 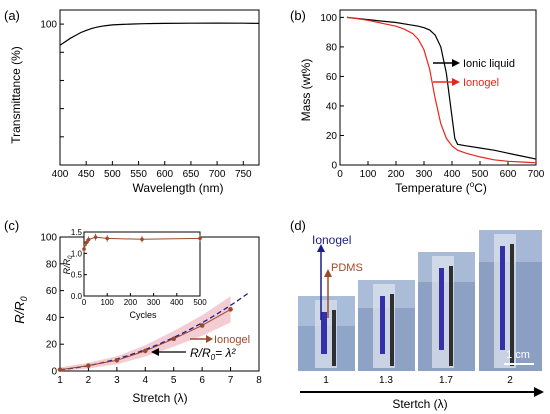 I want to click on panel-b-x-axis-label: Temperature (oC), so click(x=441, y=187).